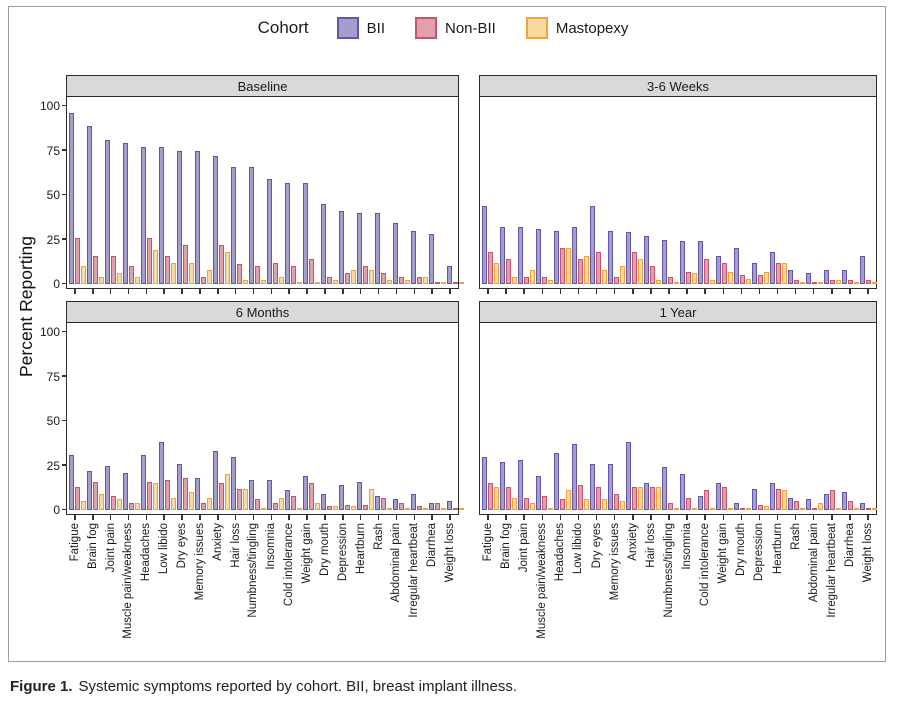 The image size is (901, 709). Describe the element at coordinates (262, 312) in the screenshot. I see `facet-title: 6 Months` at that location.